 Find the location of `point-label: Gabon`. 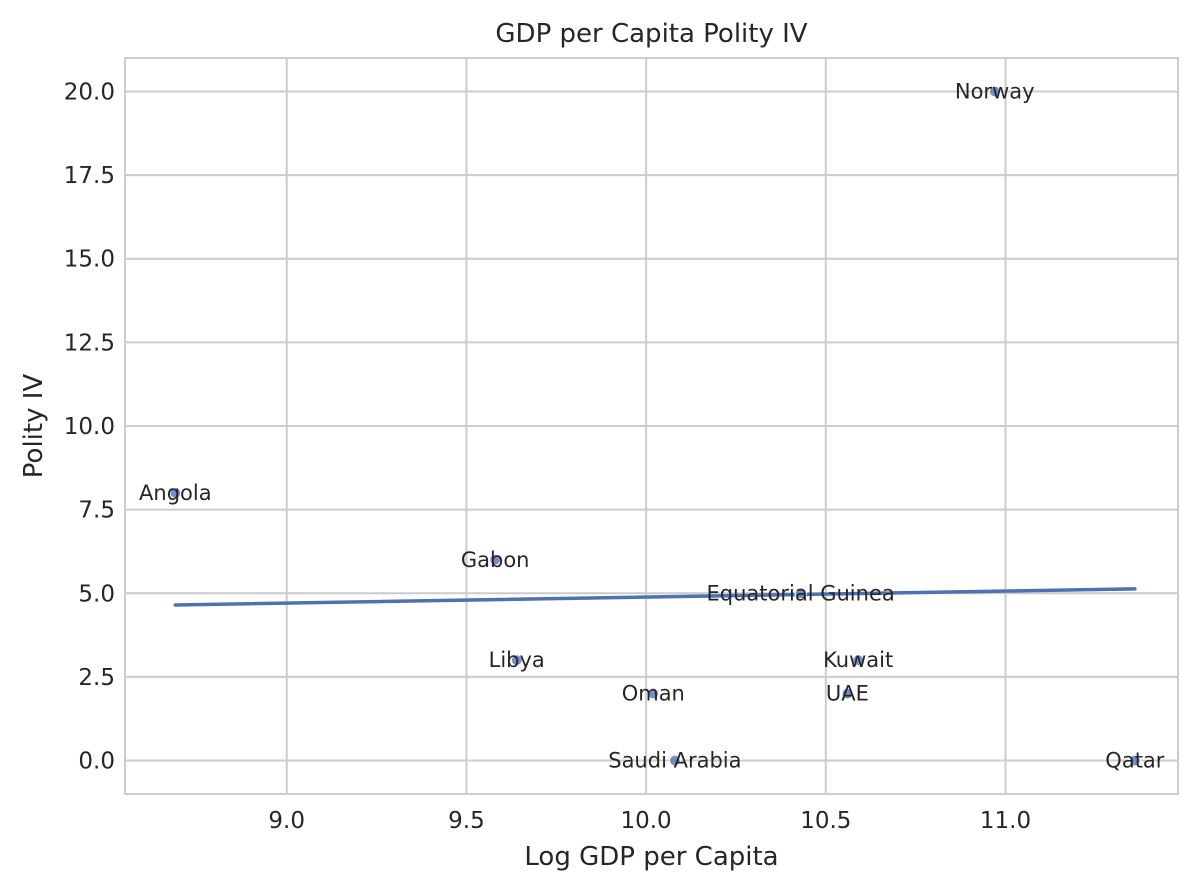

point-label: Gabon is located at coordinates (495, 560).